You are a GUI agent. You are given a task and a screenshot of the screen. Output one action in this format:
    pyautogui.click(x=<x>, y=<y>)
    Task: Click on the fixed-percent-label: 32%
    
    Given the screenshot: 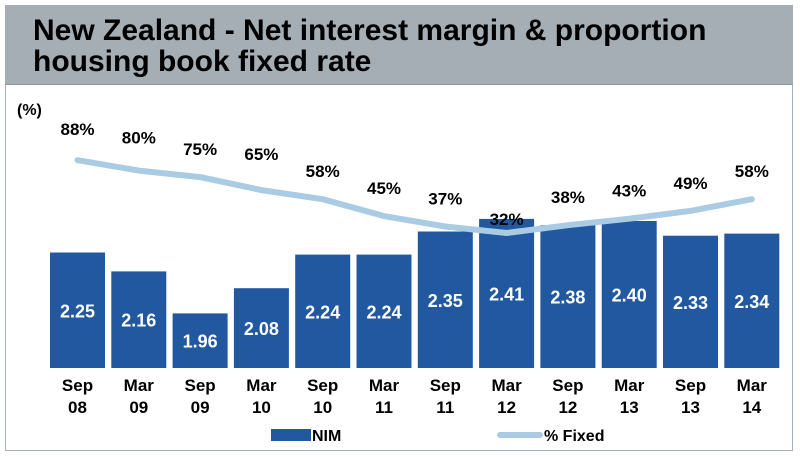 What is the action you would take?
    pyautogui.click(x=507, y=219)
    